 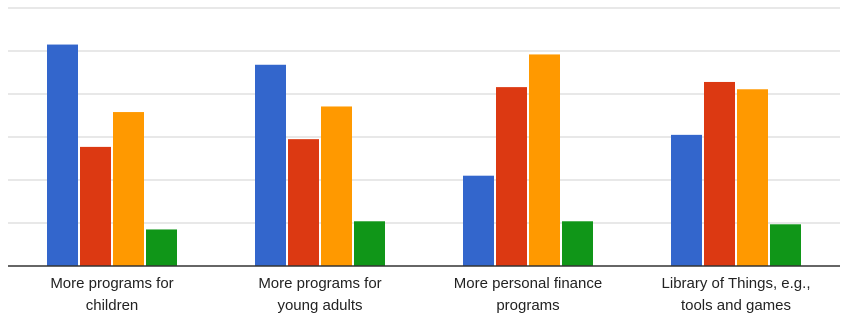 I want to click on x-tick-label: Library of Things, e.g.,, so click(x=736, y=283).